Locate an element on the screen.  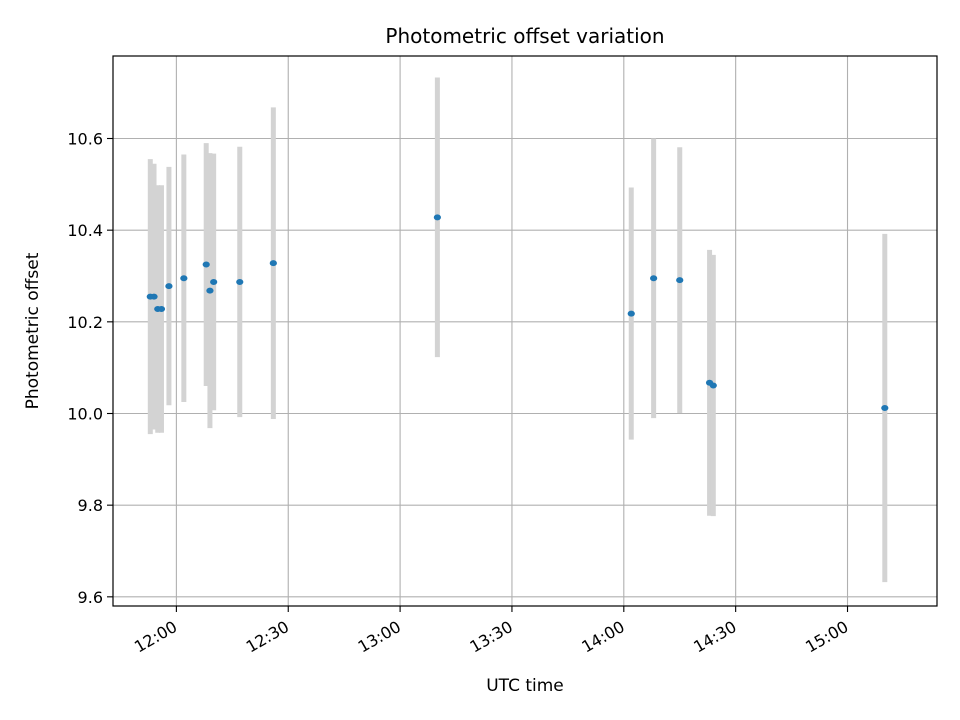
y-tick-label: 9.8 is located at coordinates (90, 505).